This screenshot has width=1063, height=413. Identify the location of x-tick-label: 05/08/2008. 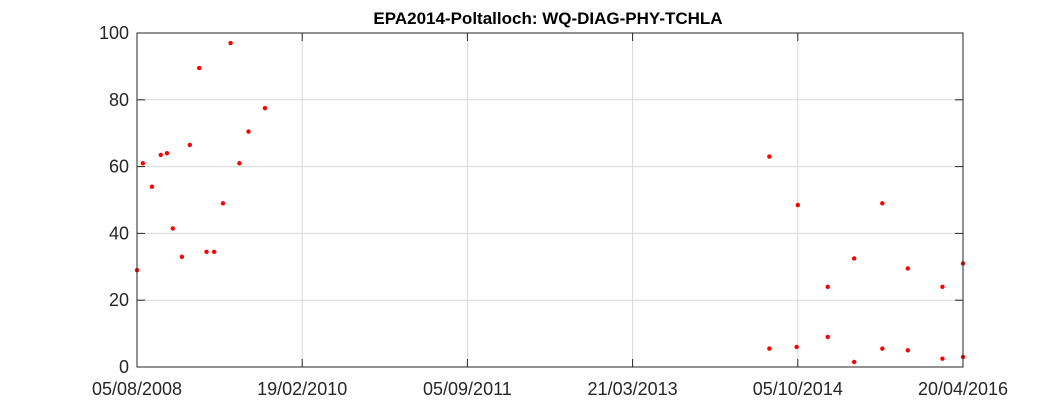
(137, 389).